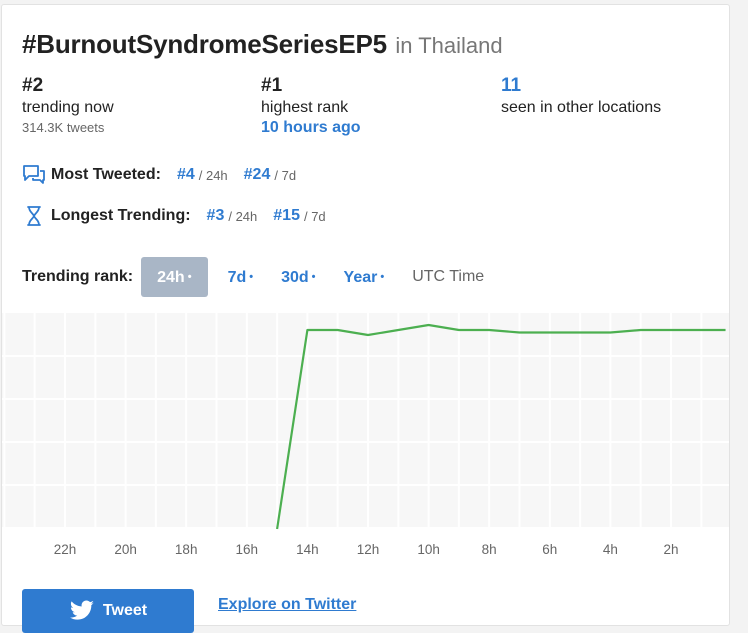 The height and width of the screenshot is (633, 748). I want to click on range-24h-button: 24h •, so click(174, 277).